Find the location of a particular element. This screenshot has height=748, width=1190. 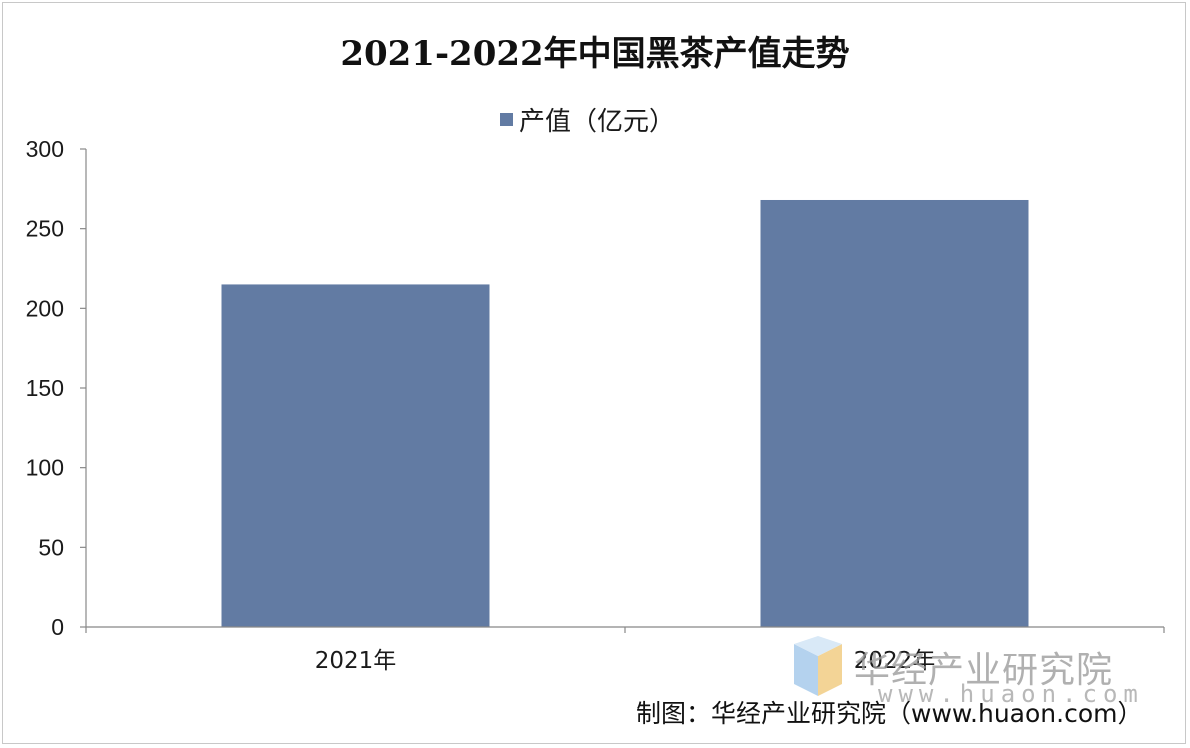

x-tick-label: 2021年 is located at coordinates (356, 661).